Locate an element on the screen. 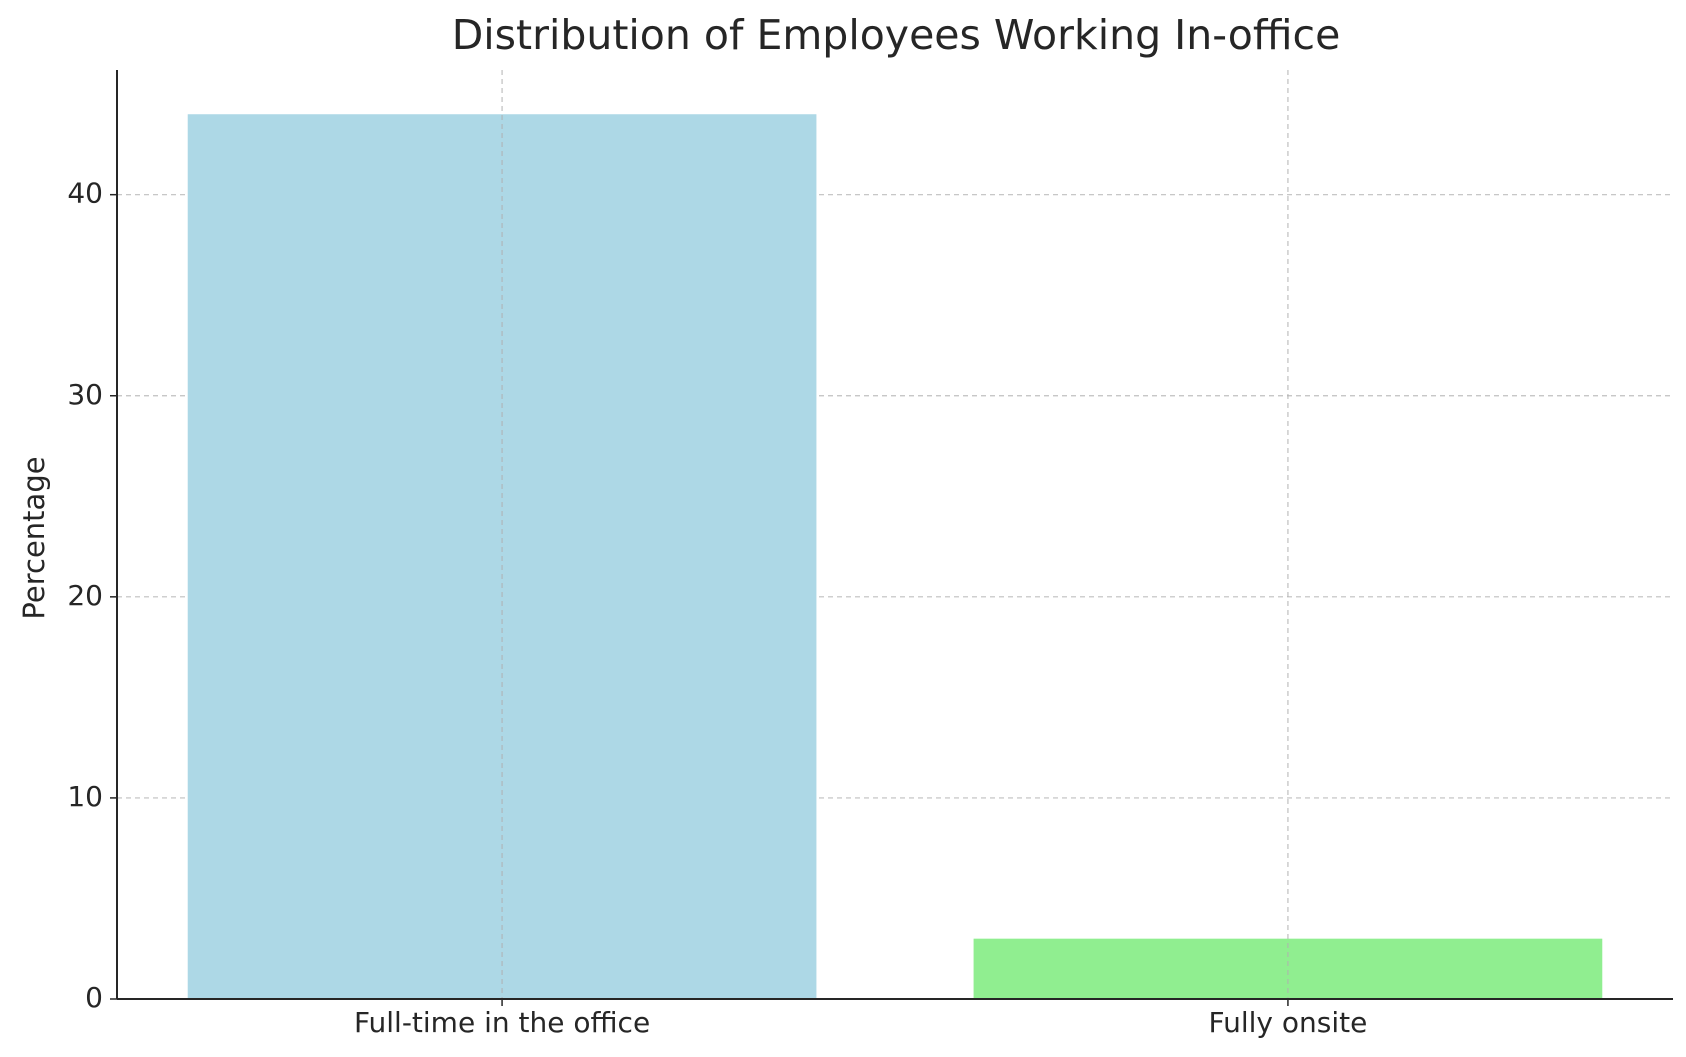  y-tick-label: 30 is located at coordinates (85, 394).